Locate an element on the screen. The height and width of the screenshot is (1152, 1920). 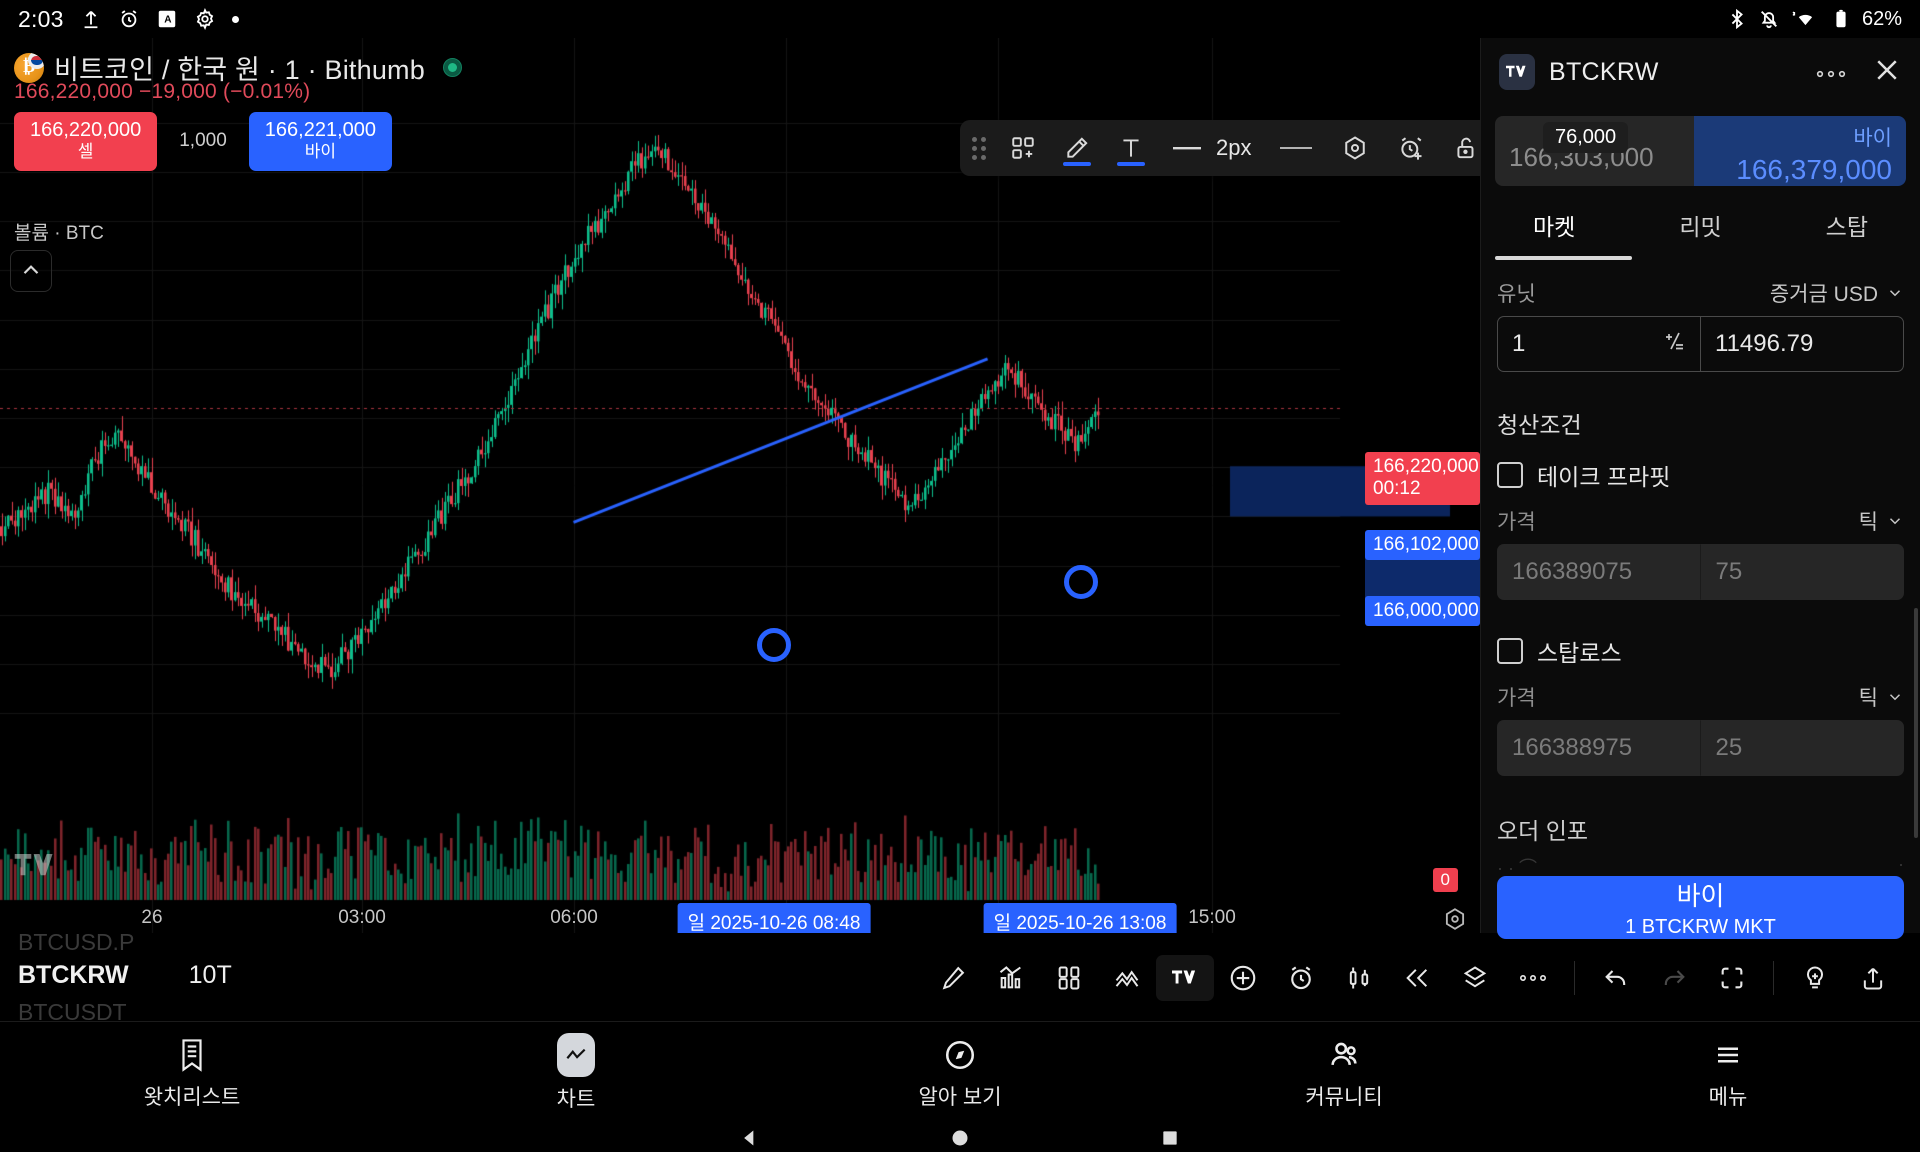
chart-bottom-toolbar: BTCUSD.P BTCKRW 10T BTCUSDT is located at coordinates (960, 977).